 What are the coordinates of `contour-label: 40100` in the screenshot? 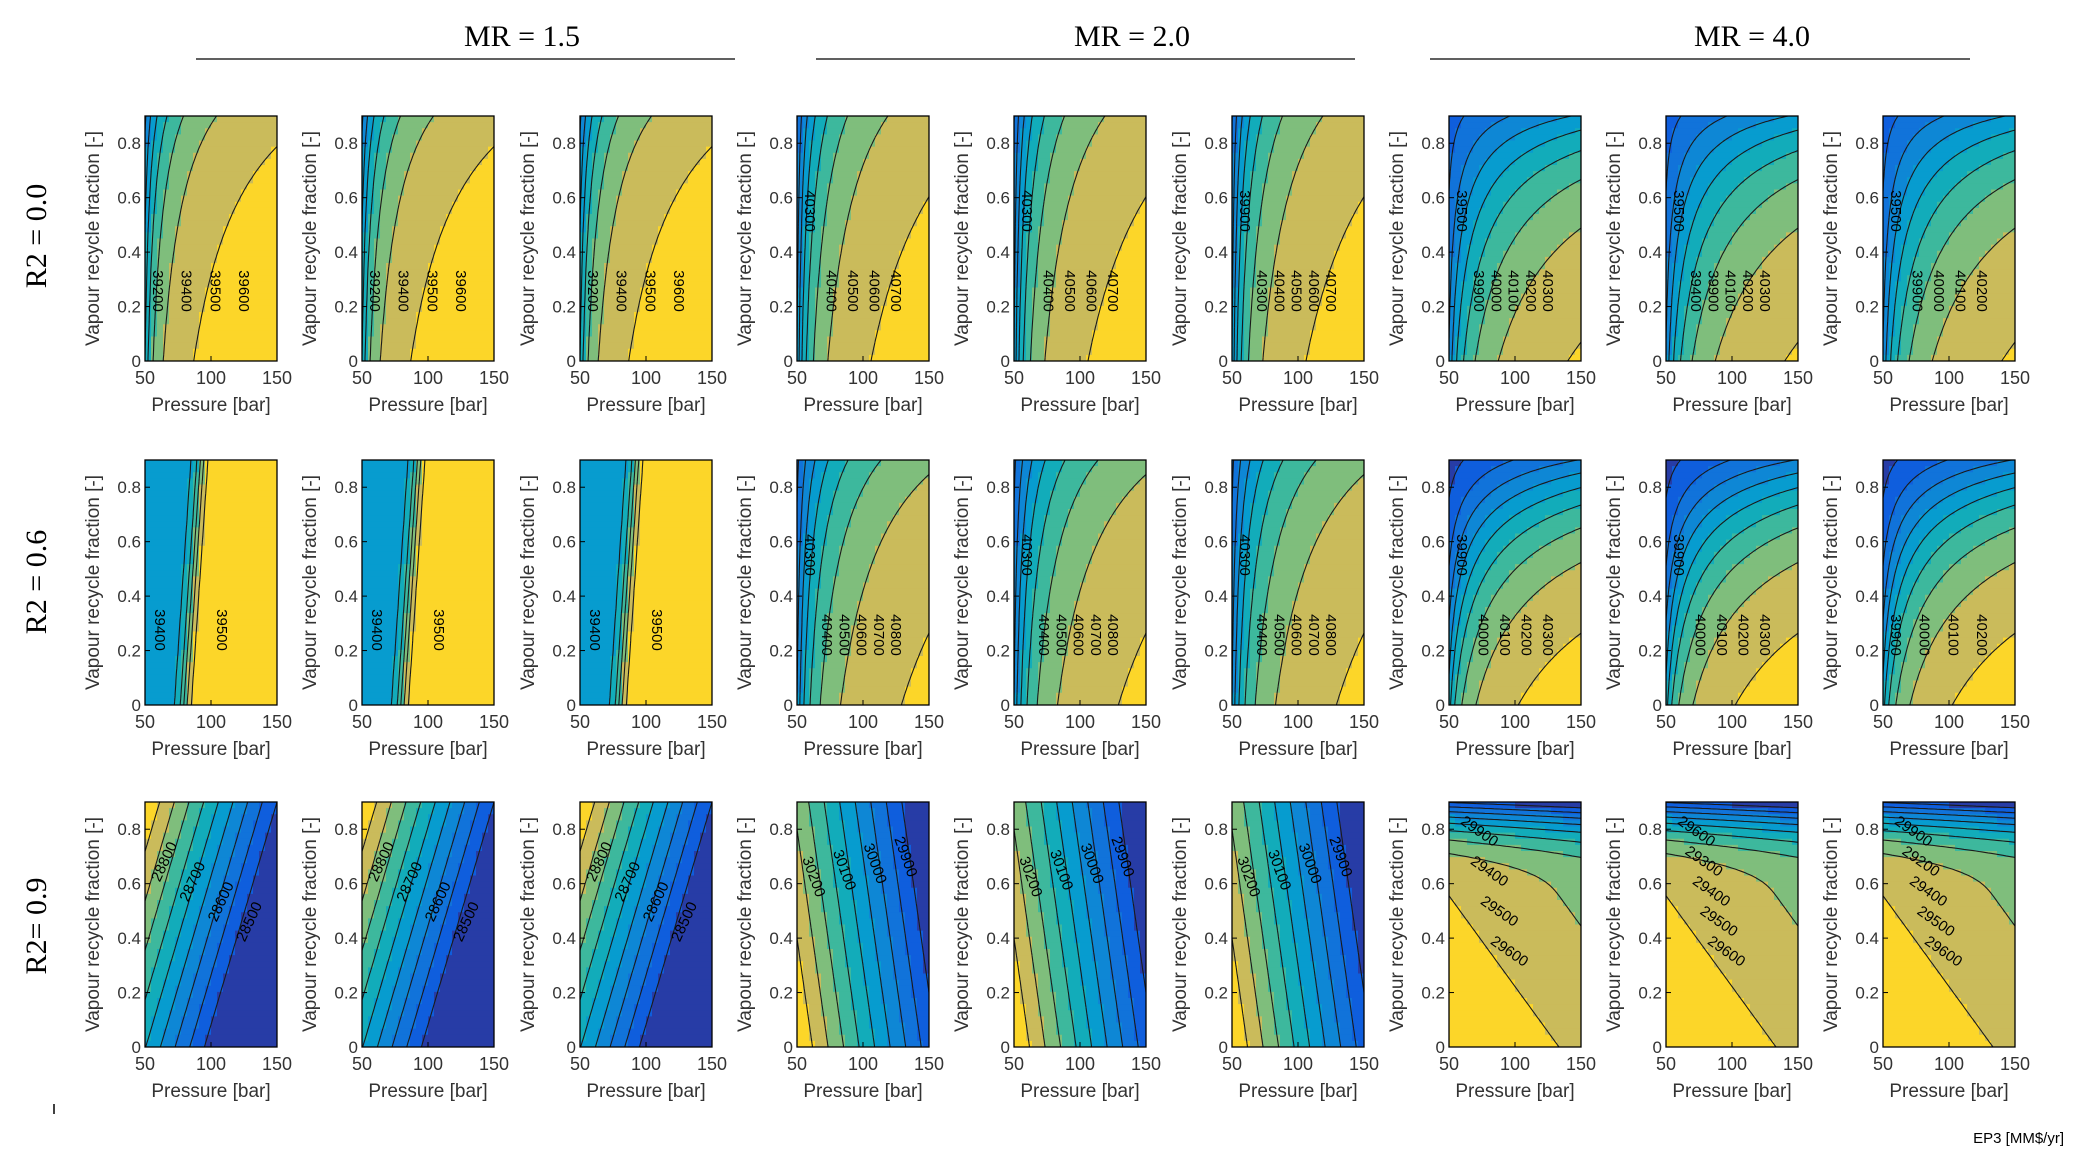 It's located at (1504, 635).